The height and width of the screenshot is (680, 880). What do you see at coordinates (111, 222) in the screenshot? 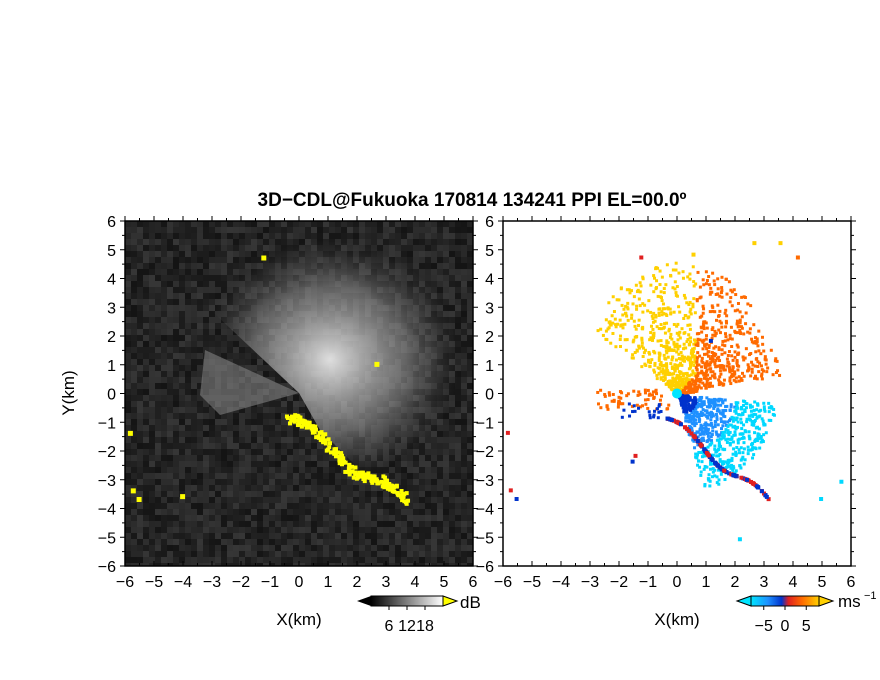
I see `intensity-y-tick-label: 6` at bounding box center [111, 222].